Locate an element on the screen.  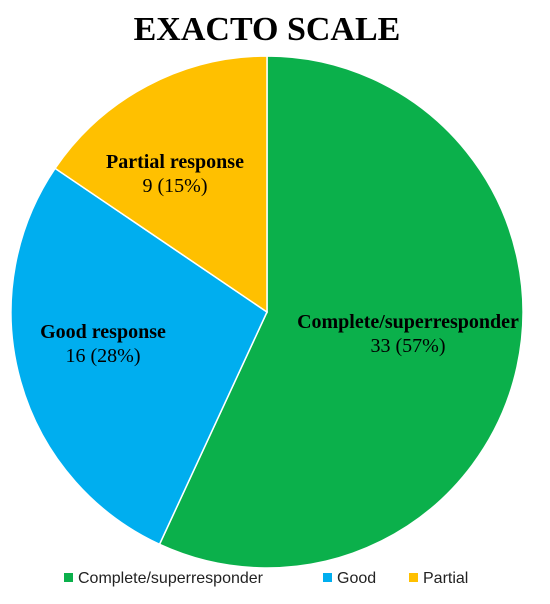
legend-swatch-complete is located at coordinates (68, 577).